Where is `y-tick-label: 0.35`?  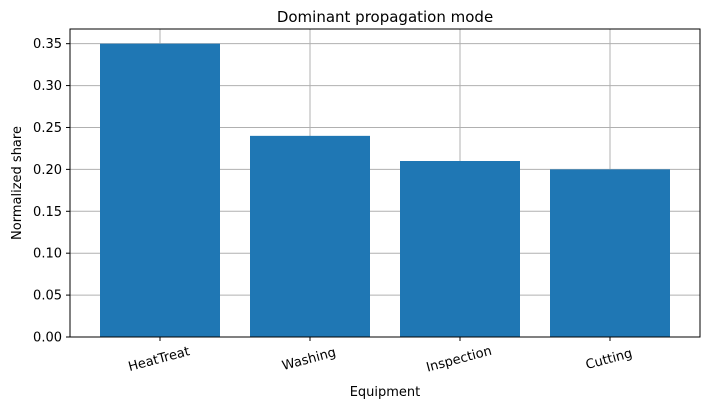 y-tick-label: 0.35 is located at coordinates (47, 44).